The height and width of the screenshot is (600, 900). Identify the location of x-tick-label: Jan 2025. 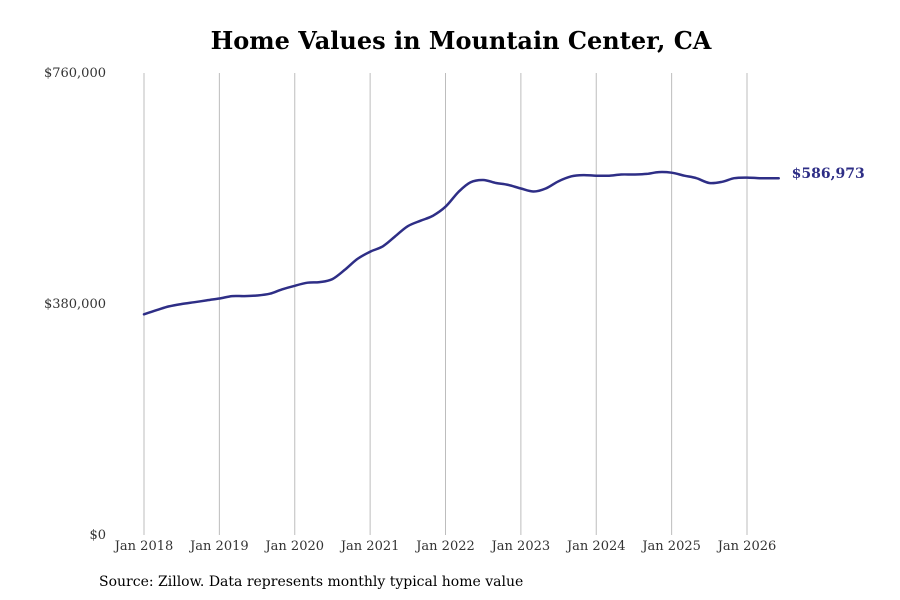
(670, 546).